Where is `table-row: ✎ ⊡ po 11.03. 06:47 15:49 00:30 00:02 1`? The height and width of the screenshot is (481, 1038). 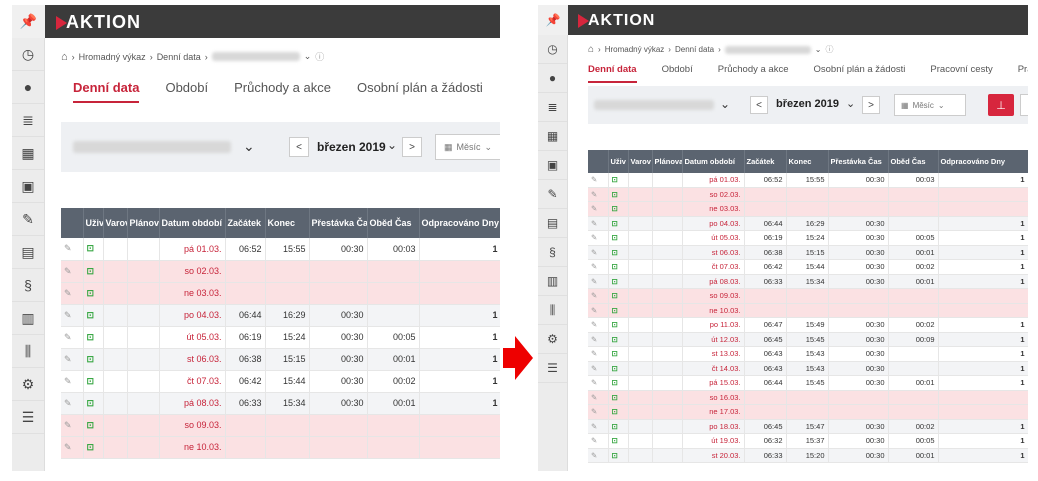 table-row: ✎ ⊡ po 11.03. 06:47 15:49 00:30 00:02 1 is located at coordinates (808, 325).